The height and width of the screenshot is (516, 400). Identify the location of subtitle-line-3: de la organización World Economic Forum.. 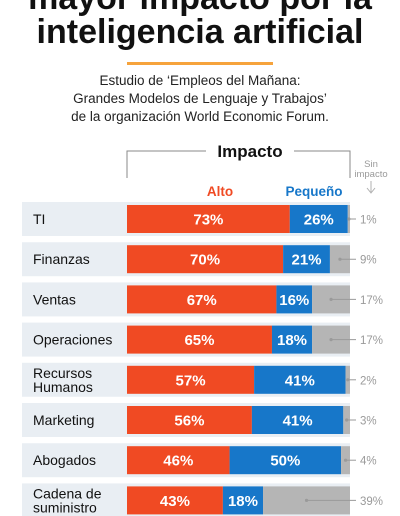
(200, 116).